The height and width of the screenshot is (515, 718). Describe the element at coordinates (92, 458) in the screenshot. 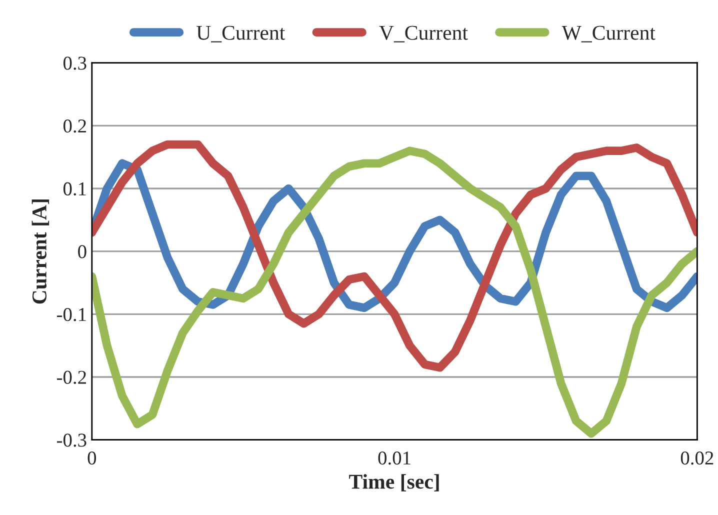

I see `x-tick-label: 0` at that location.